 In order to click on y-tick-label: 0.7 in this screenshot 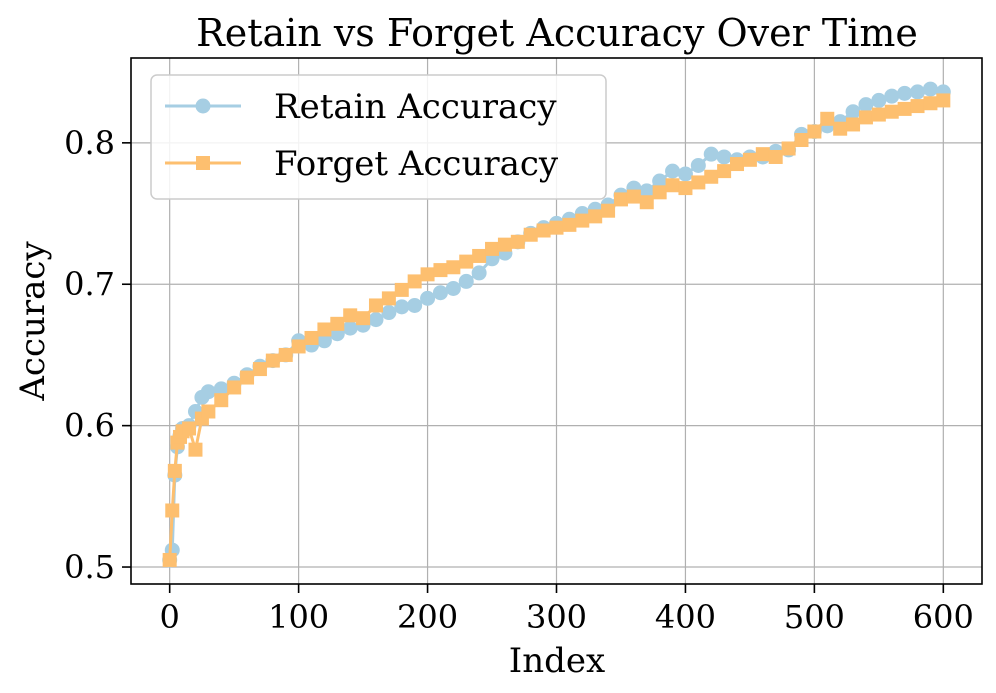, I will do `click(89, 284)`.